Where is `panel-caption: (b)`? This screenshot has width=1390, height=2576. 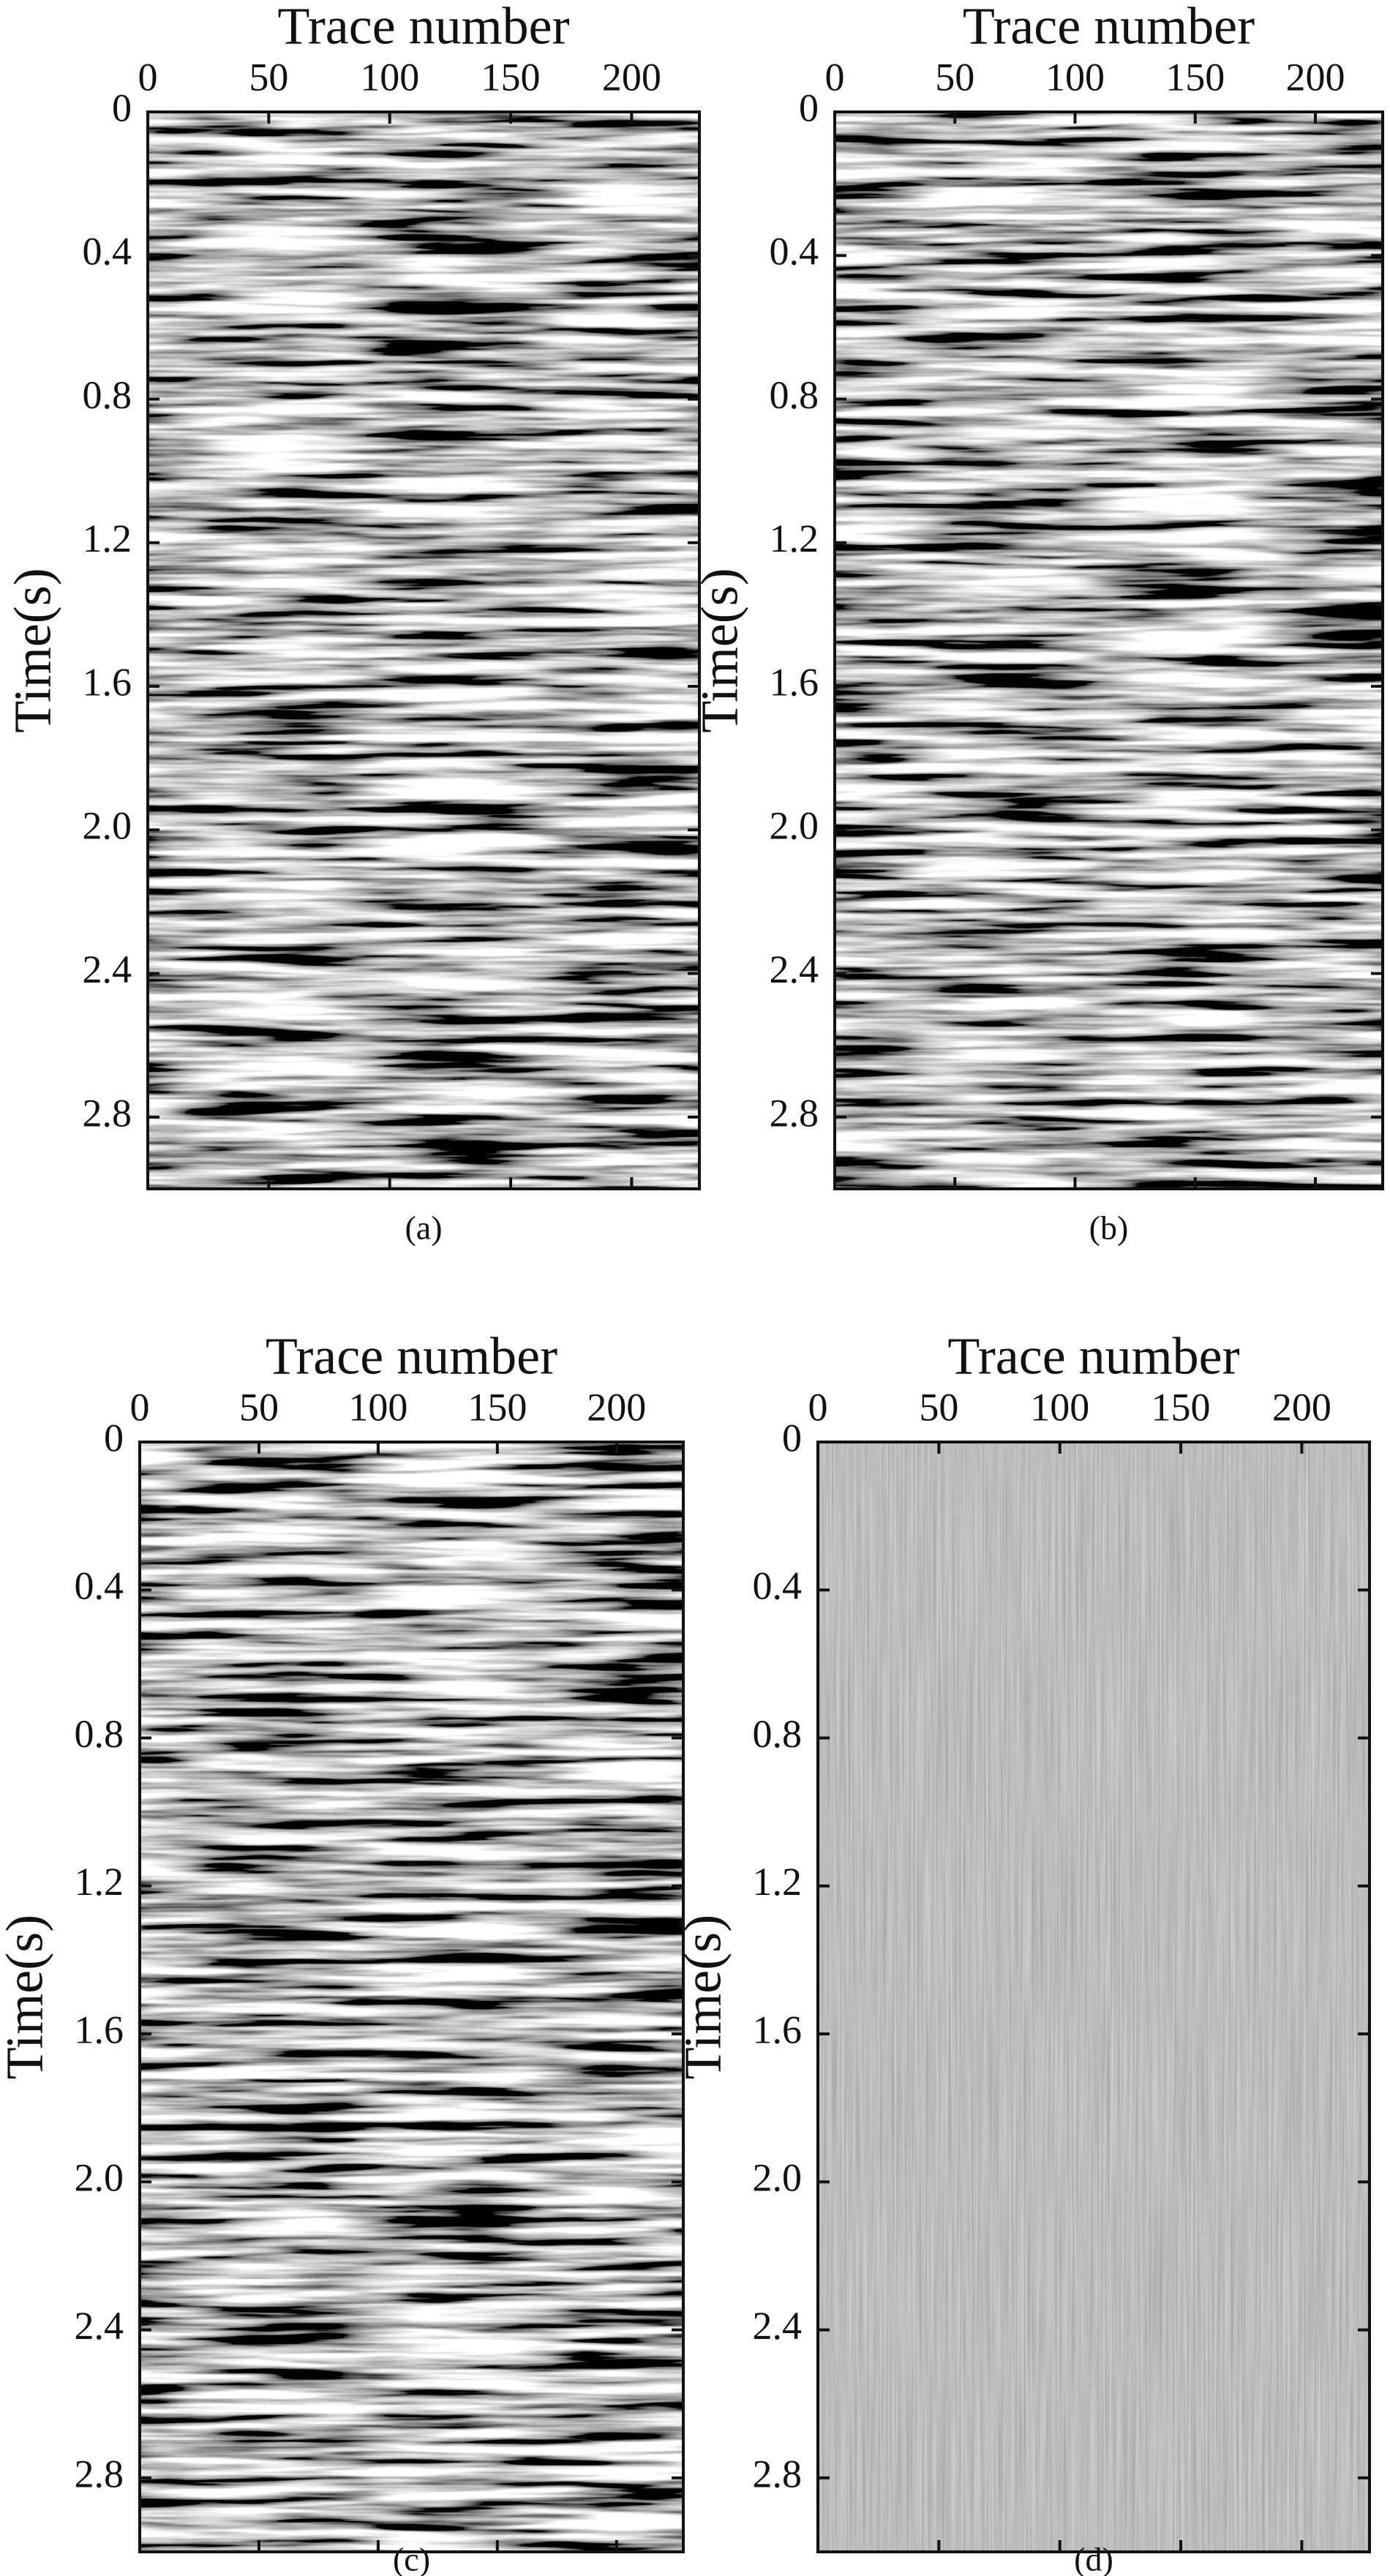
panel-caption: (b) is located at coordinates (1109, 1228).